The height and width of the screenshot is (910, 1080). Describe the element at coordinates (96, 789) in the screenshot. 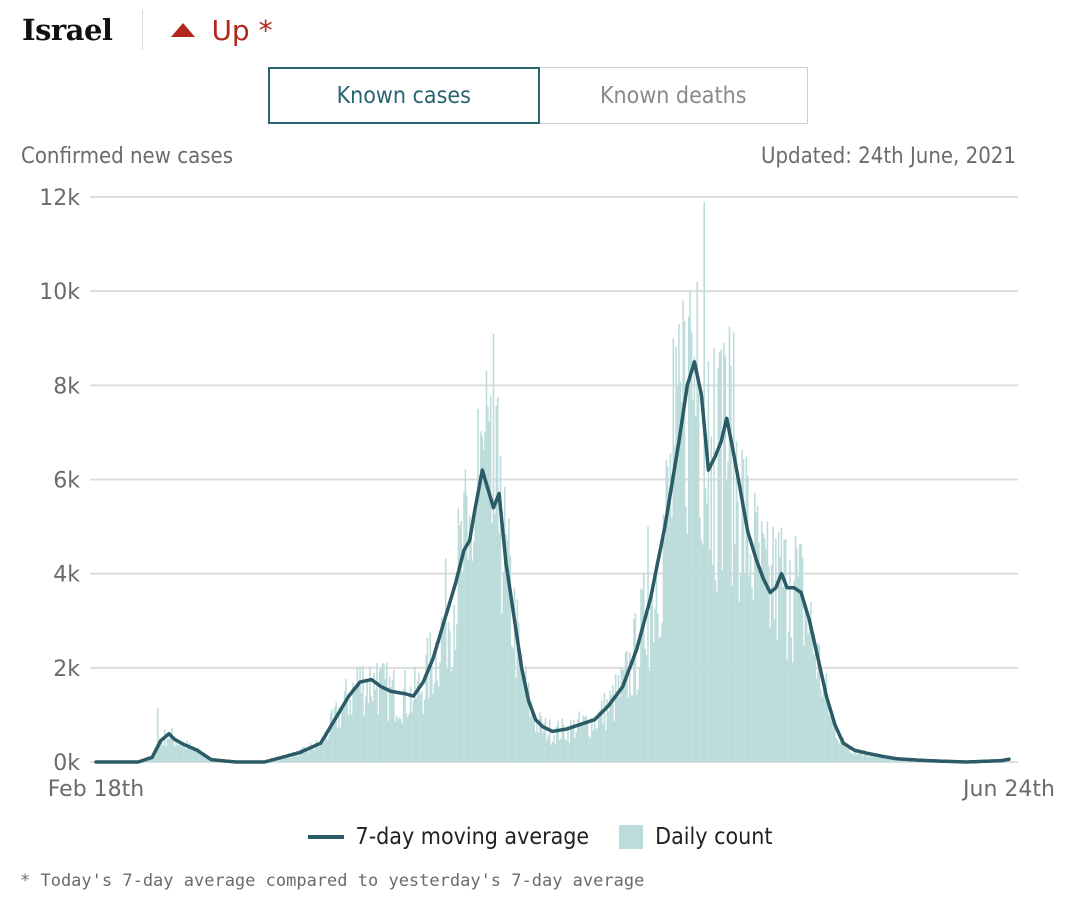

I see `x-start-label: Feb 18th` at that location.